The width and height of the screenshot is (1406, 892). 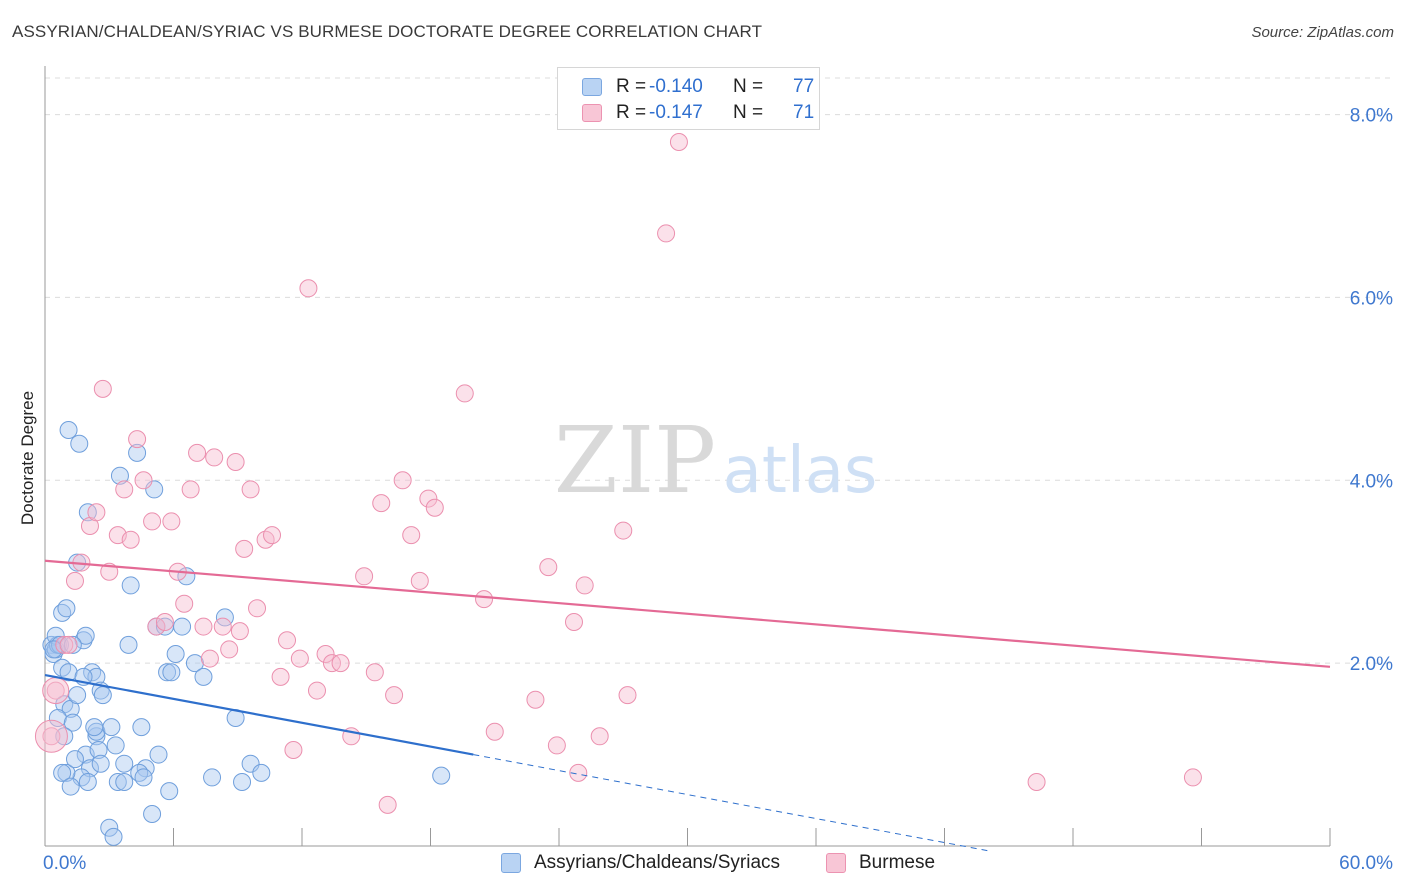 What do you see at coordinates (1371, 391) in the screenshot?
I see `y-tick-labels: 2.0% 4.0% 6.0% 8.0%` at bounding box center [1371, 391].